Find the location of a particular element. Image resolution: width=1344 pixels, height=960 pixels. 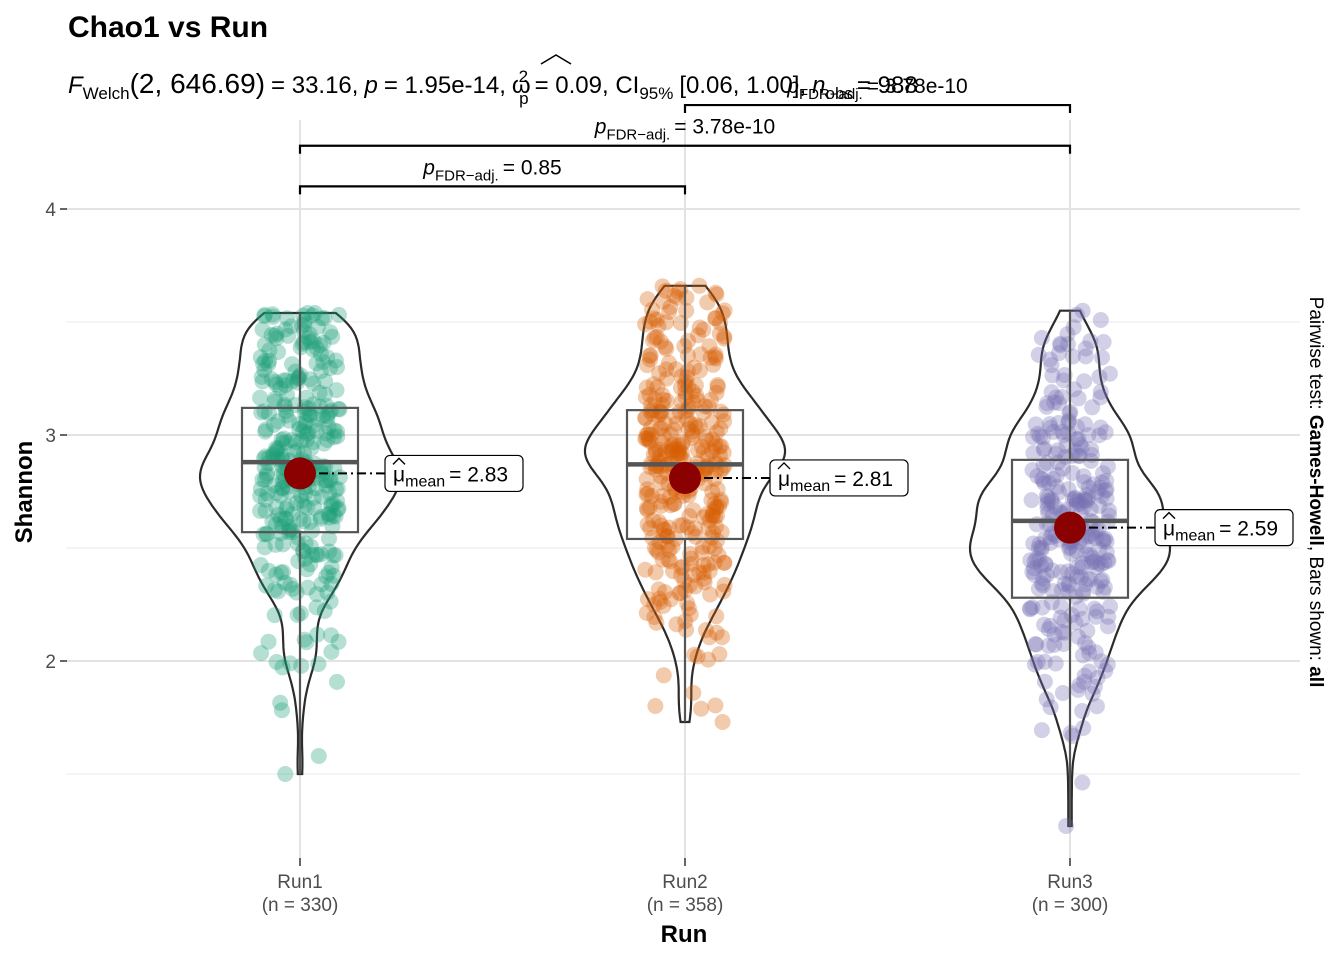

pairwise-bracket is located at coordinates (685, 149).